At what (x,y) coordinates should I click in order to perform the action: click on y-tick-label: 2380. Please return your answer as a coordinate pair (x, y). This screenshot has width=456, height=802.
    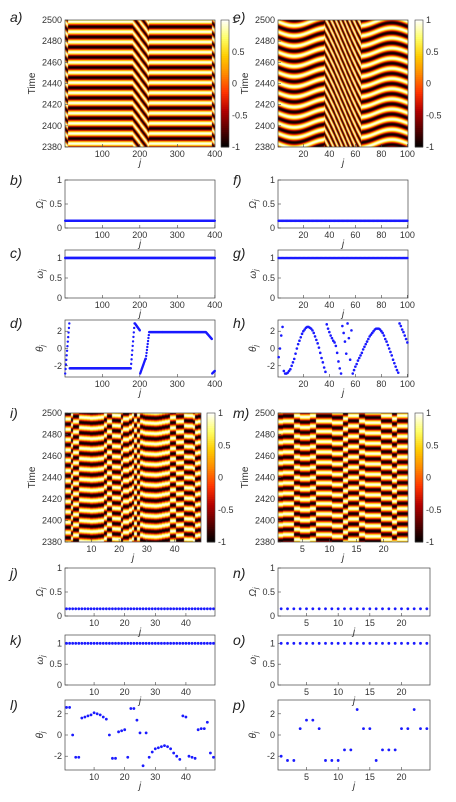
    Looking at the image, I should click on (265, 147).